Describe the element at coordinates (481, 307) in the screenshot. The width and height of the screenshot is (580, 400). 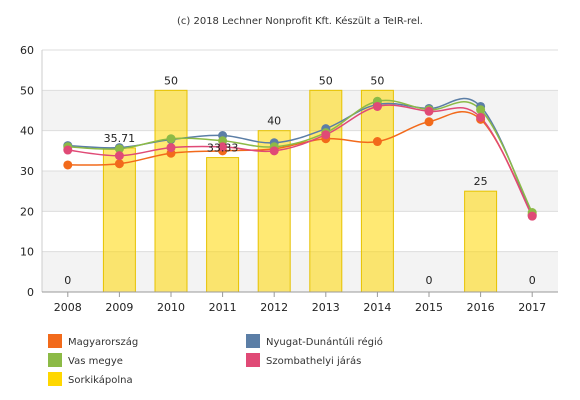
I see `x-tick-label: 2016` at that location.